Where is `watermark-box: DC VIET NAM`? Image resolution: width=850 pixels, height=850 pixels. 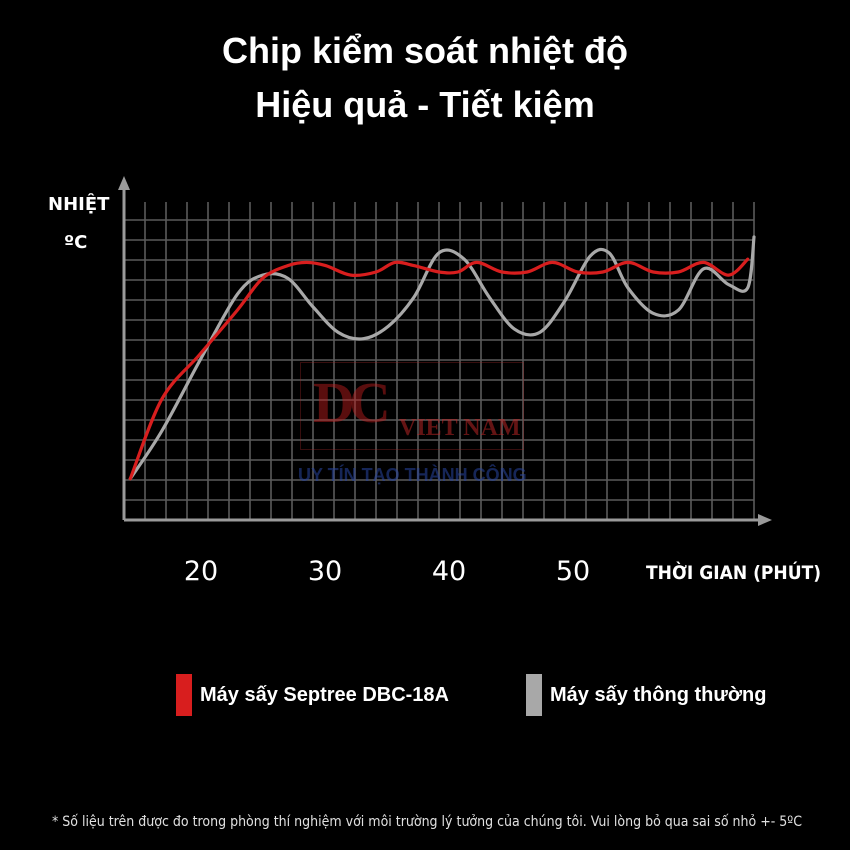
watermark-box: DC VIET NAM is located at coordinates (412, 406).